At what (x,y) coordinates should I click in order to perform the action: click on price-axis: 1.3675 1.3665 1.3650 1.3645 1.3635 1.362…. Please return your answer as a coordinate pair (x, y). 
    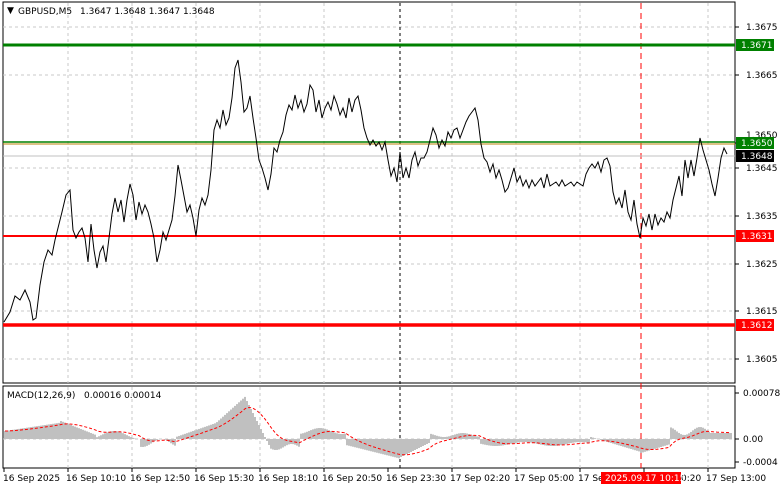
    Looking at the image, I should click on (756, 194).